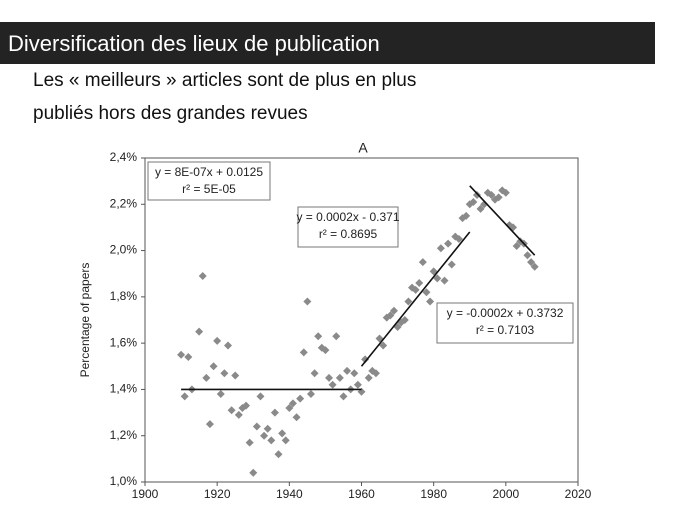 This screenshot has height=517, width=689. Describe the element at coordinates (209, 189) in the screenshot. I see `r-squared: r² = 5E-05` at that location.